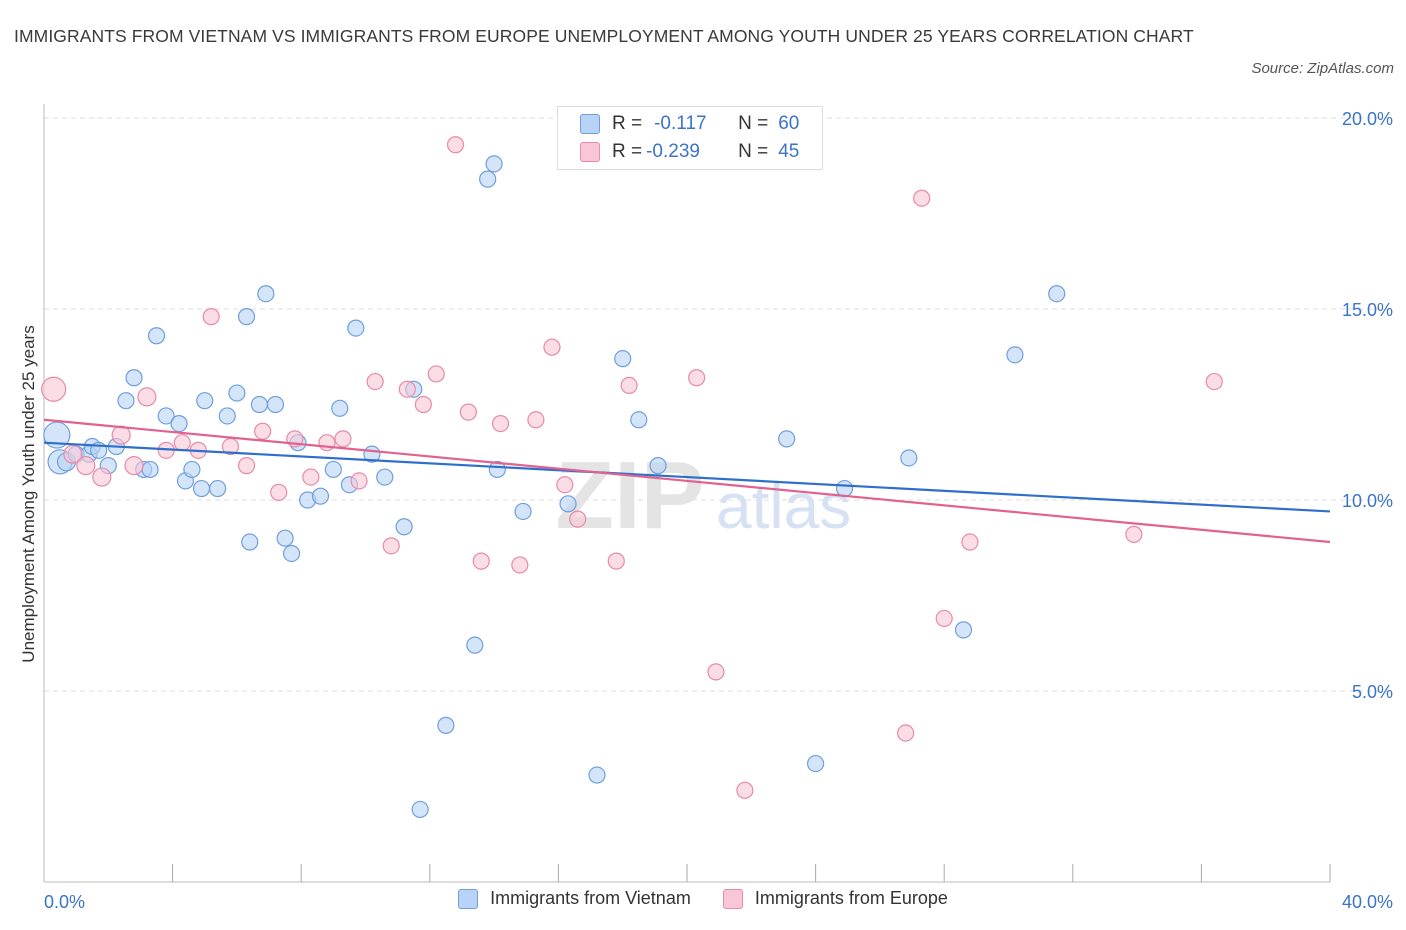  Describe the element at coordinates (1367, 310) in the screenshot. I see `y-tick-label: 15.0%` at that location.